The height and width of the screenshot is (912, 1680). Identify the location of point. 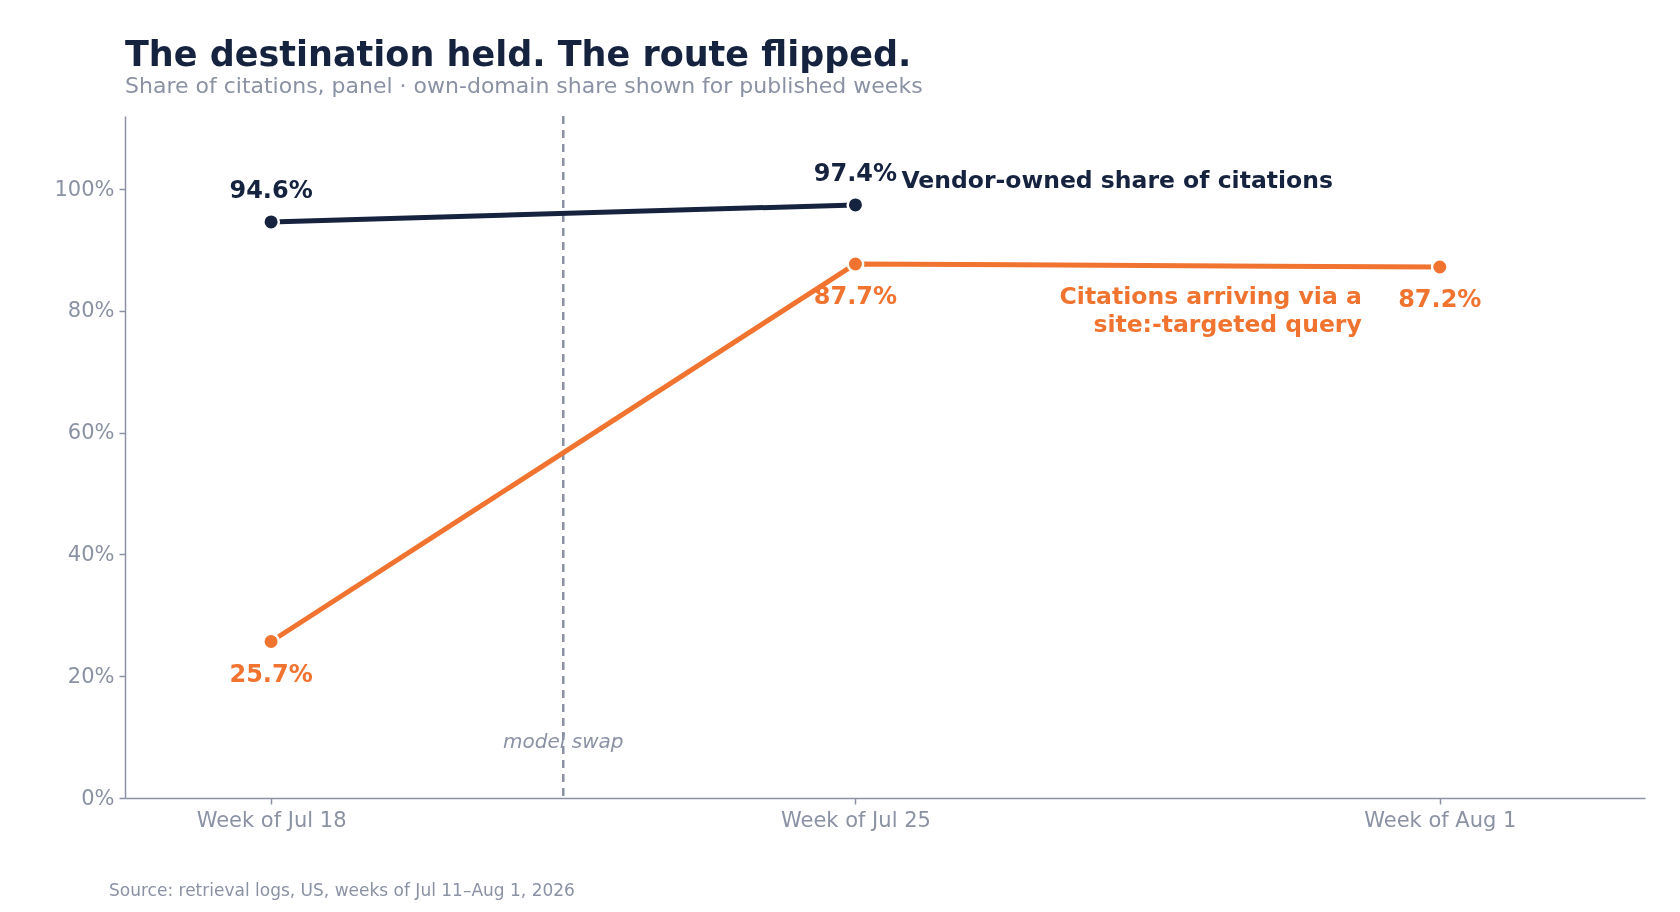
(1439, 267).